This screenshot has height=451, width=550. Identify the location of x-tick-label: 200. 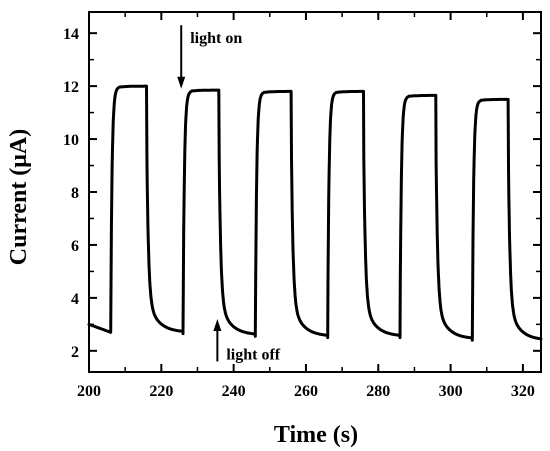
(89, 391).